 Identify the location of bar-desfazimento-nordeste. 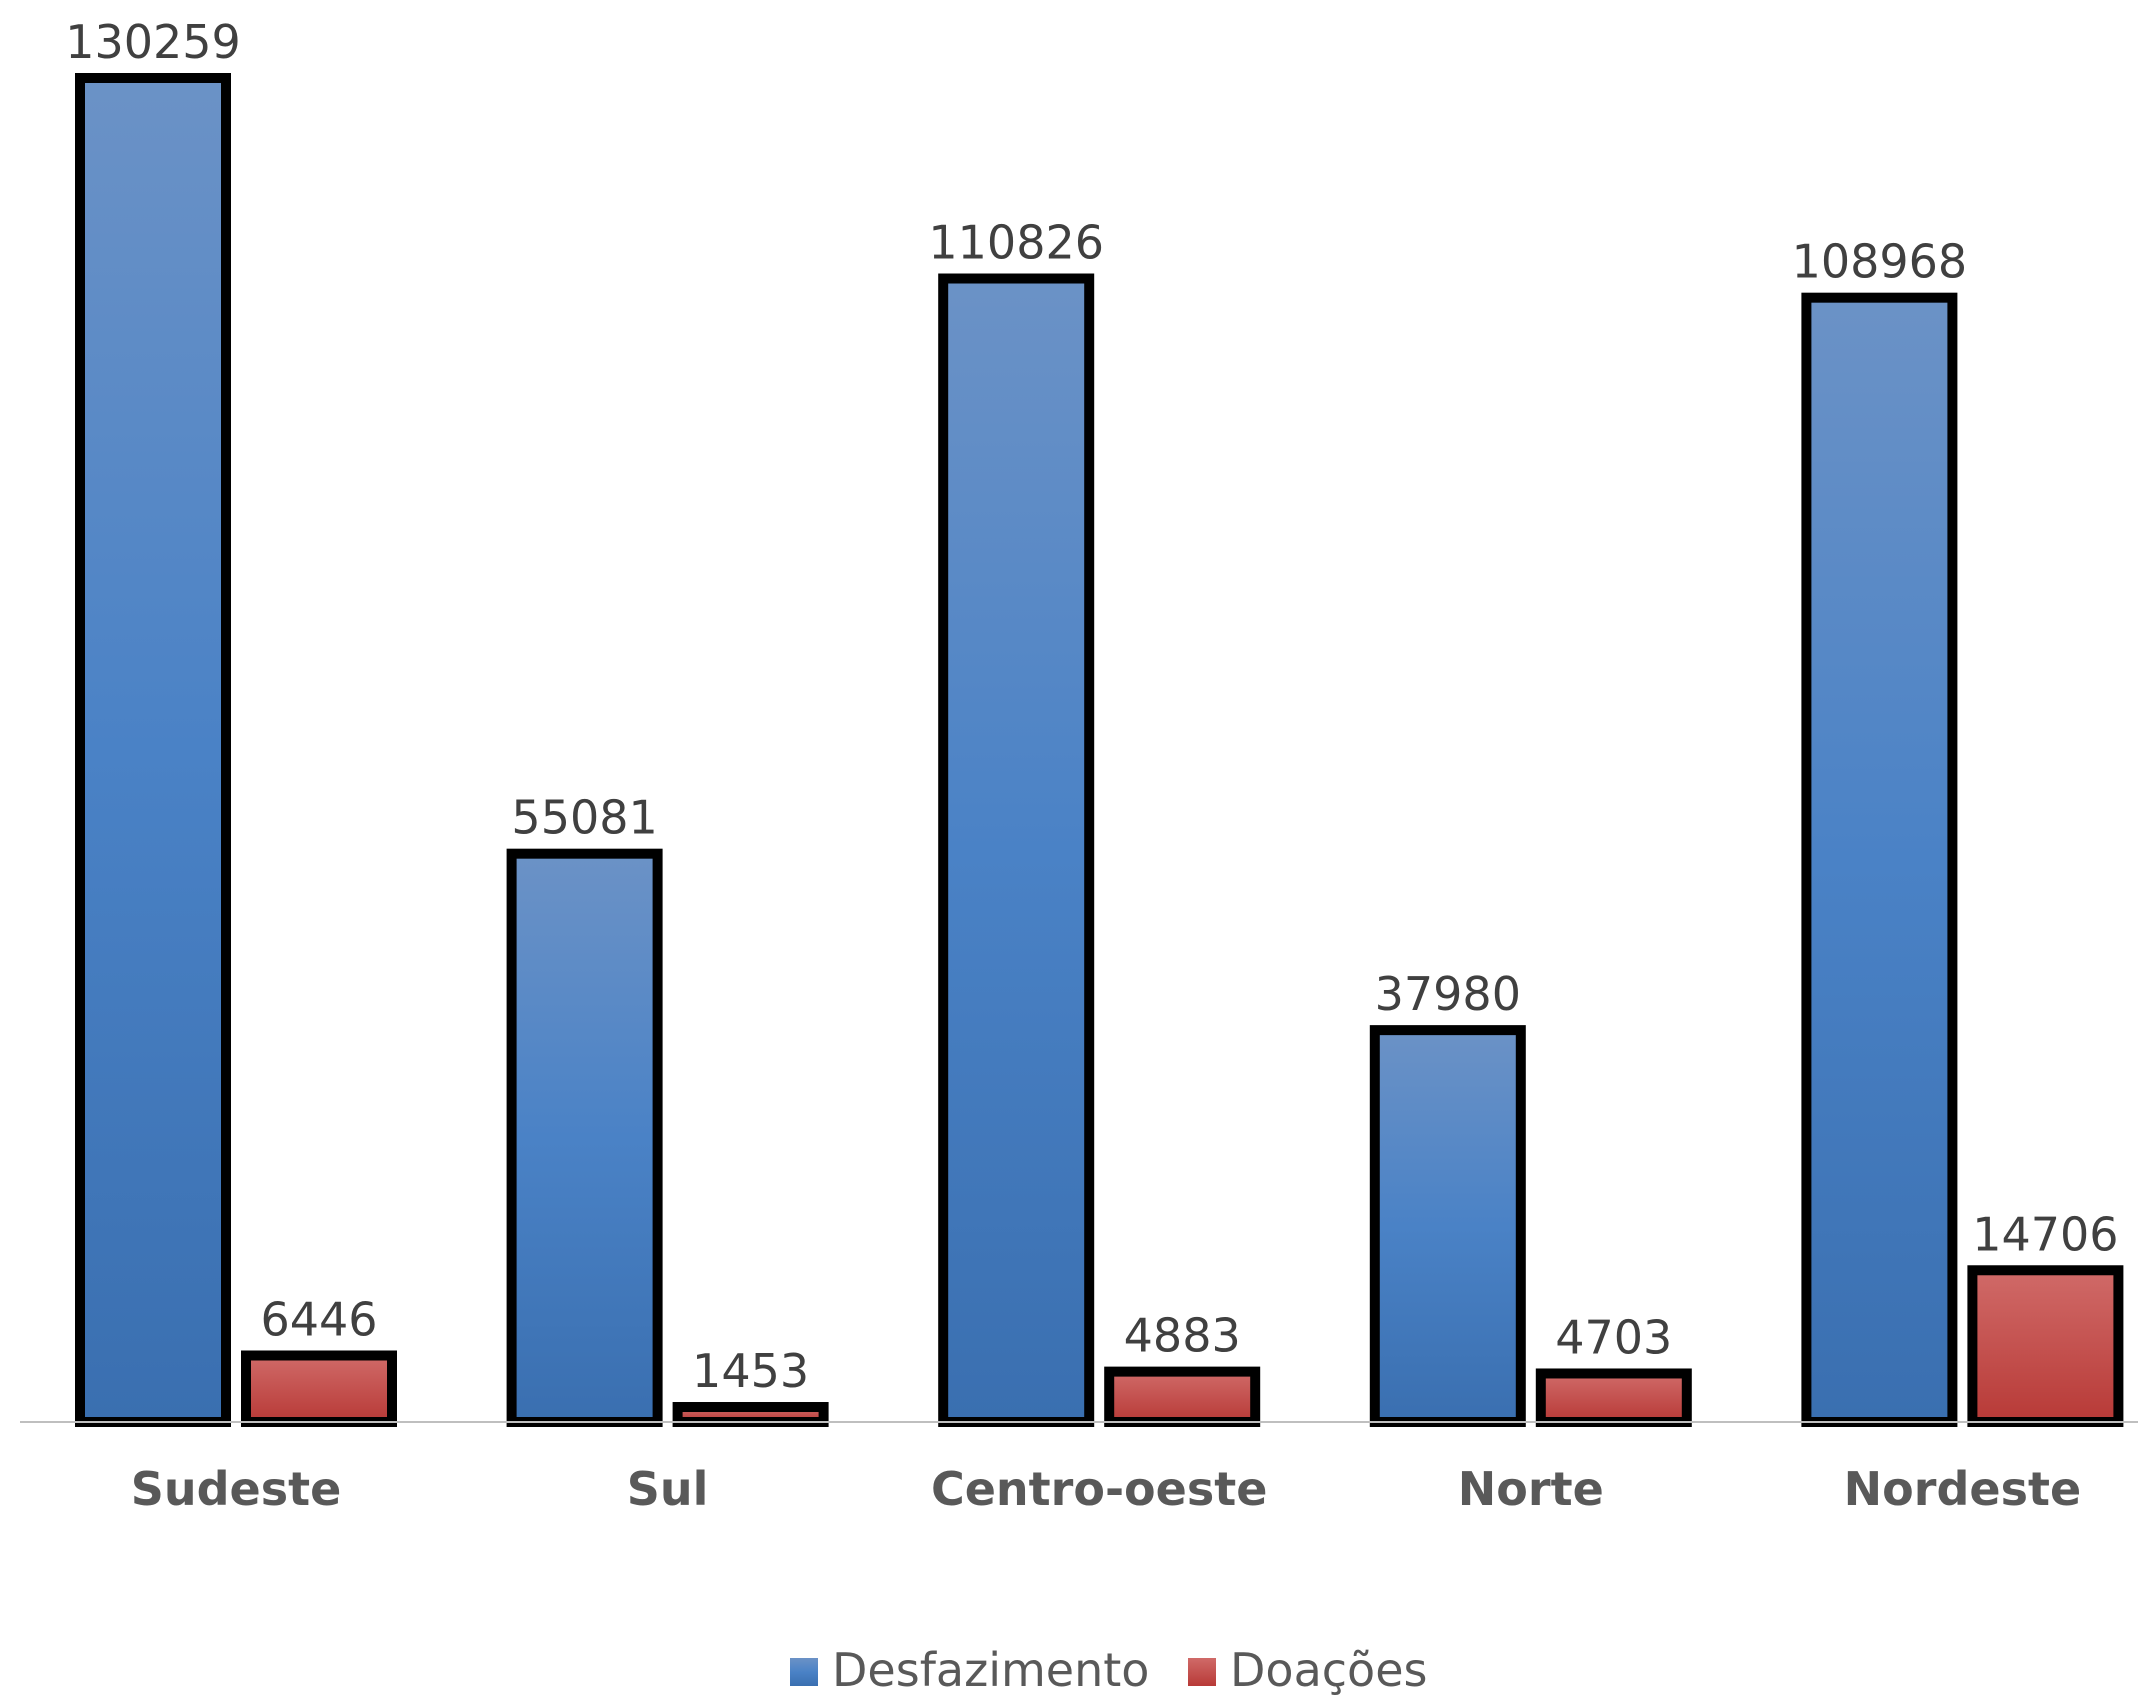
(1879, 860).